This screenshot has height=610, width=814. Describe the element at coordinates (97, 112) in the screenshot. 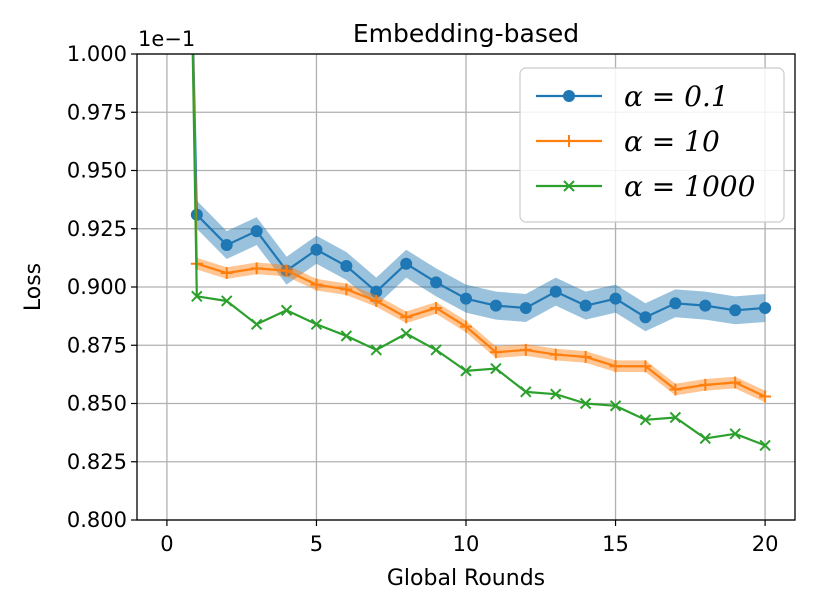

I see `y-tick-label: 0.975` at that location.